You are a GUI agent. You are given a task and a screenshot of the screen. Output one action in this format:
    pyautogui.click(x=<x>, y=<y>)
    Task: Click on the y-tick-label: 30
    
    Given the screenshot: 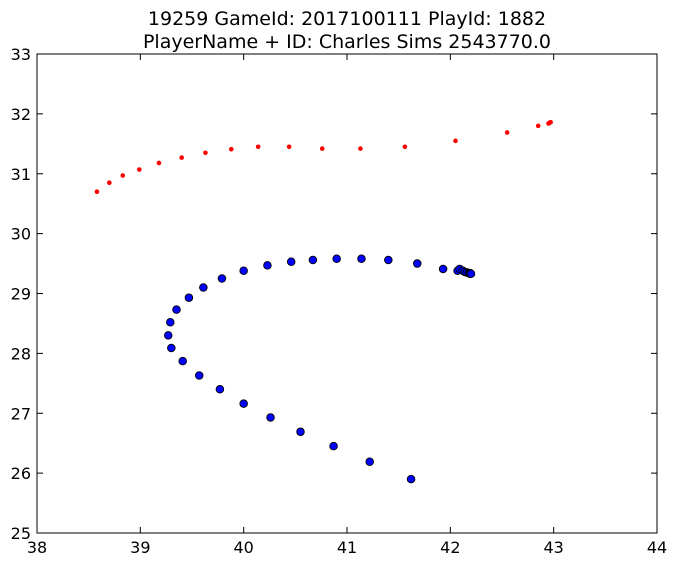 What is the action you would take?
    pyautogui.click(x=21, y=234)
    